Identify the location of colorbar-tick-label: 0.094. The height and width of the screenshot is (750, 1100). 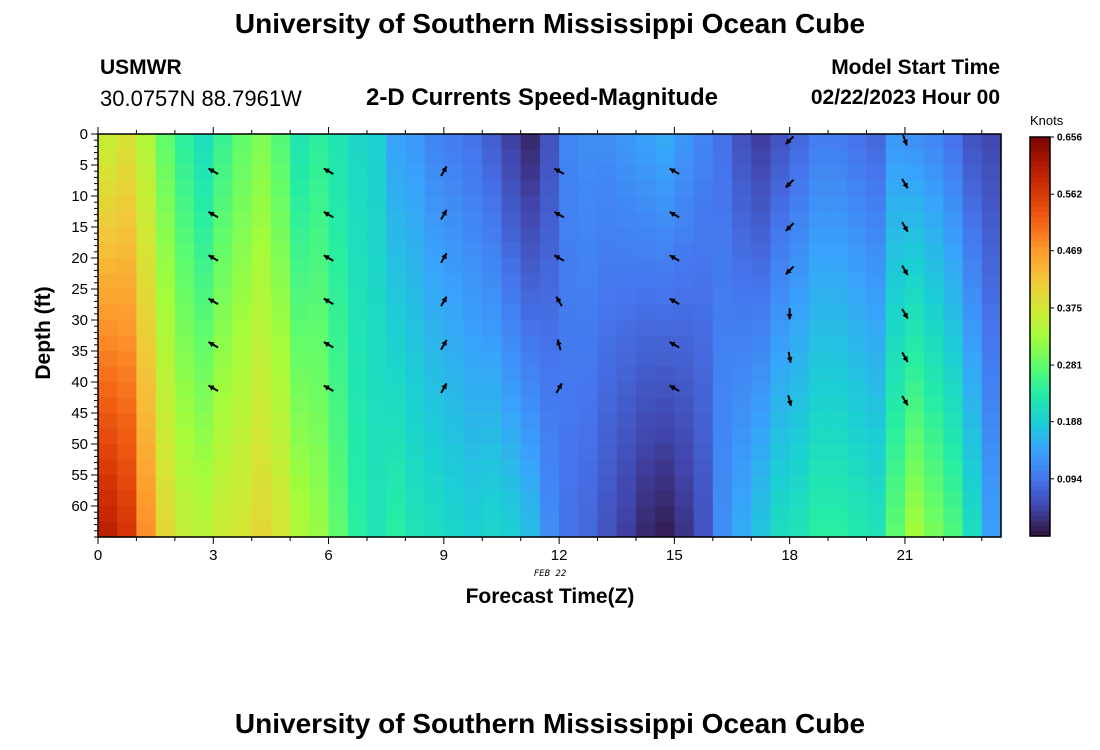
(1069, 479).